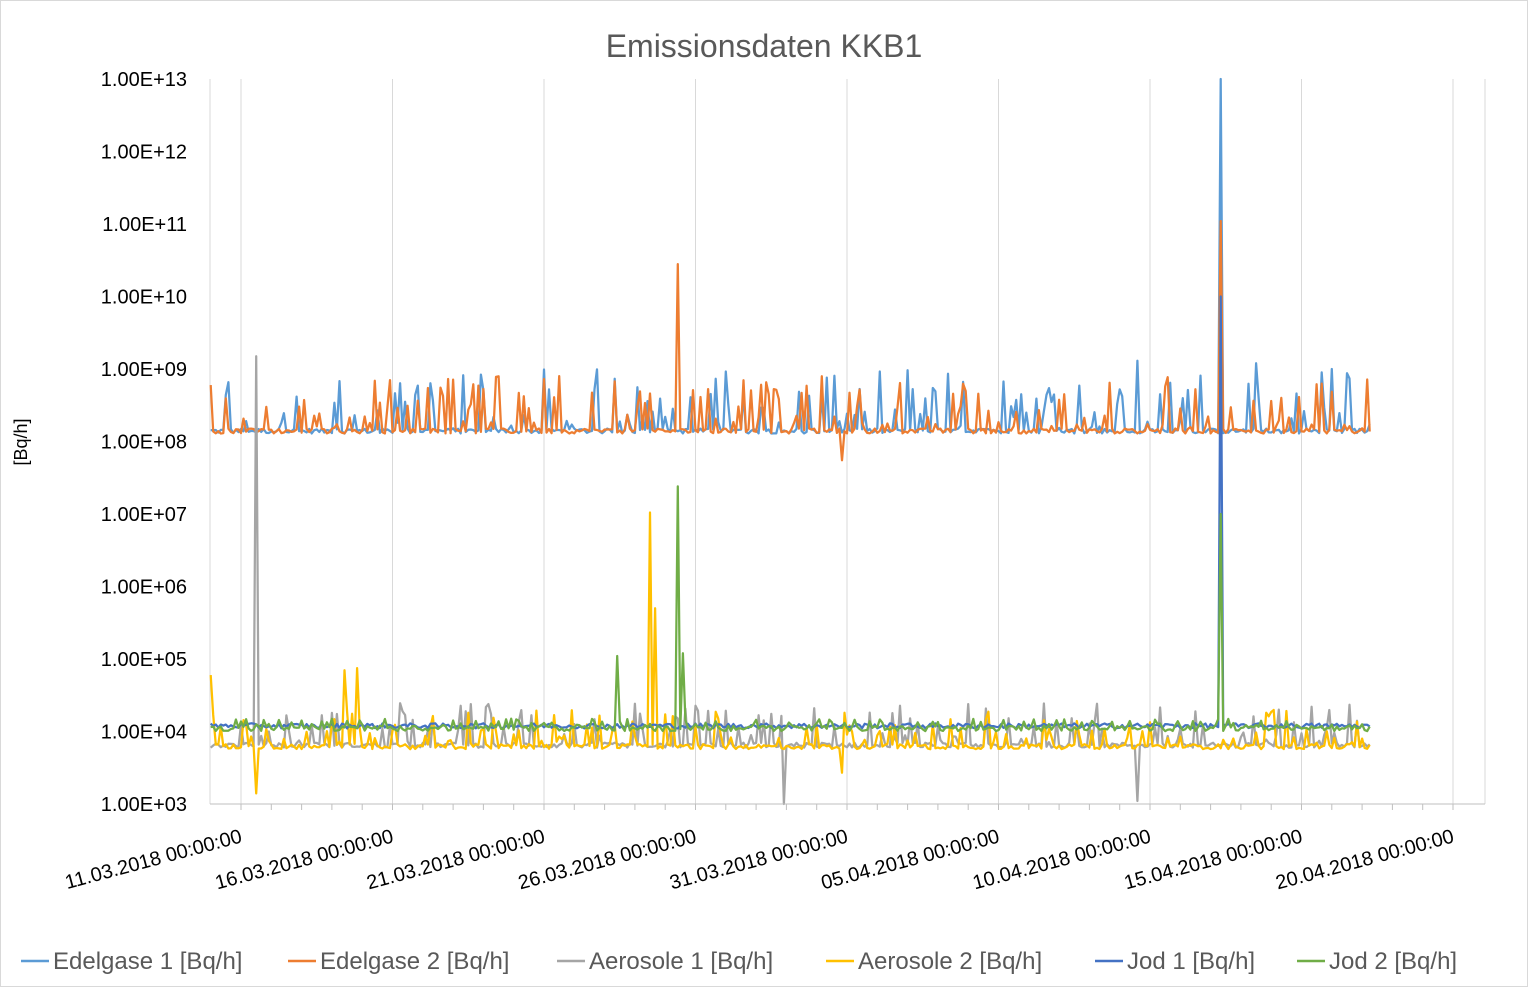 This screenshot has width=1528, height=991. What do you see at coordinates (950, 961) in the screenshot?
I see `legend-label: Aerosole 2 [Bq/h]` at bounding box center [950, 961].